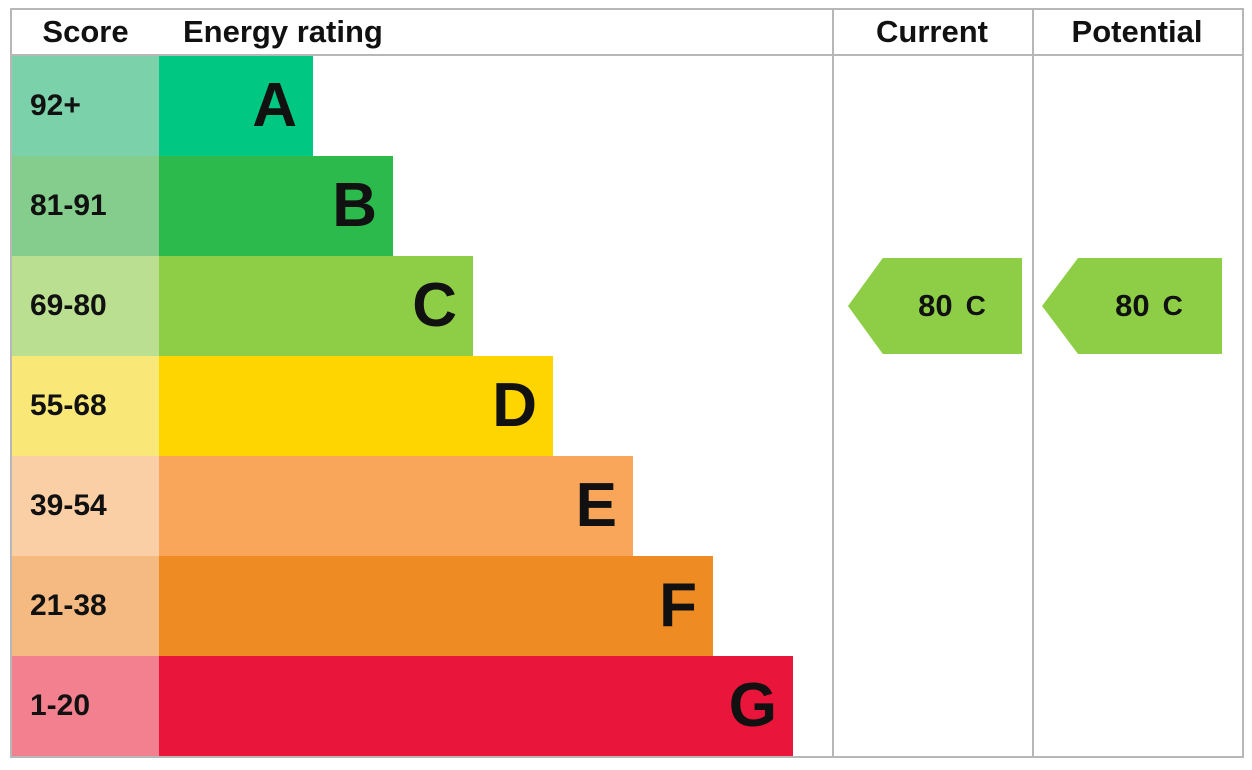 The height and width of the screenshot is (770, 1252). I want to click on current-column-divider, so click(833, 383).